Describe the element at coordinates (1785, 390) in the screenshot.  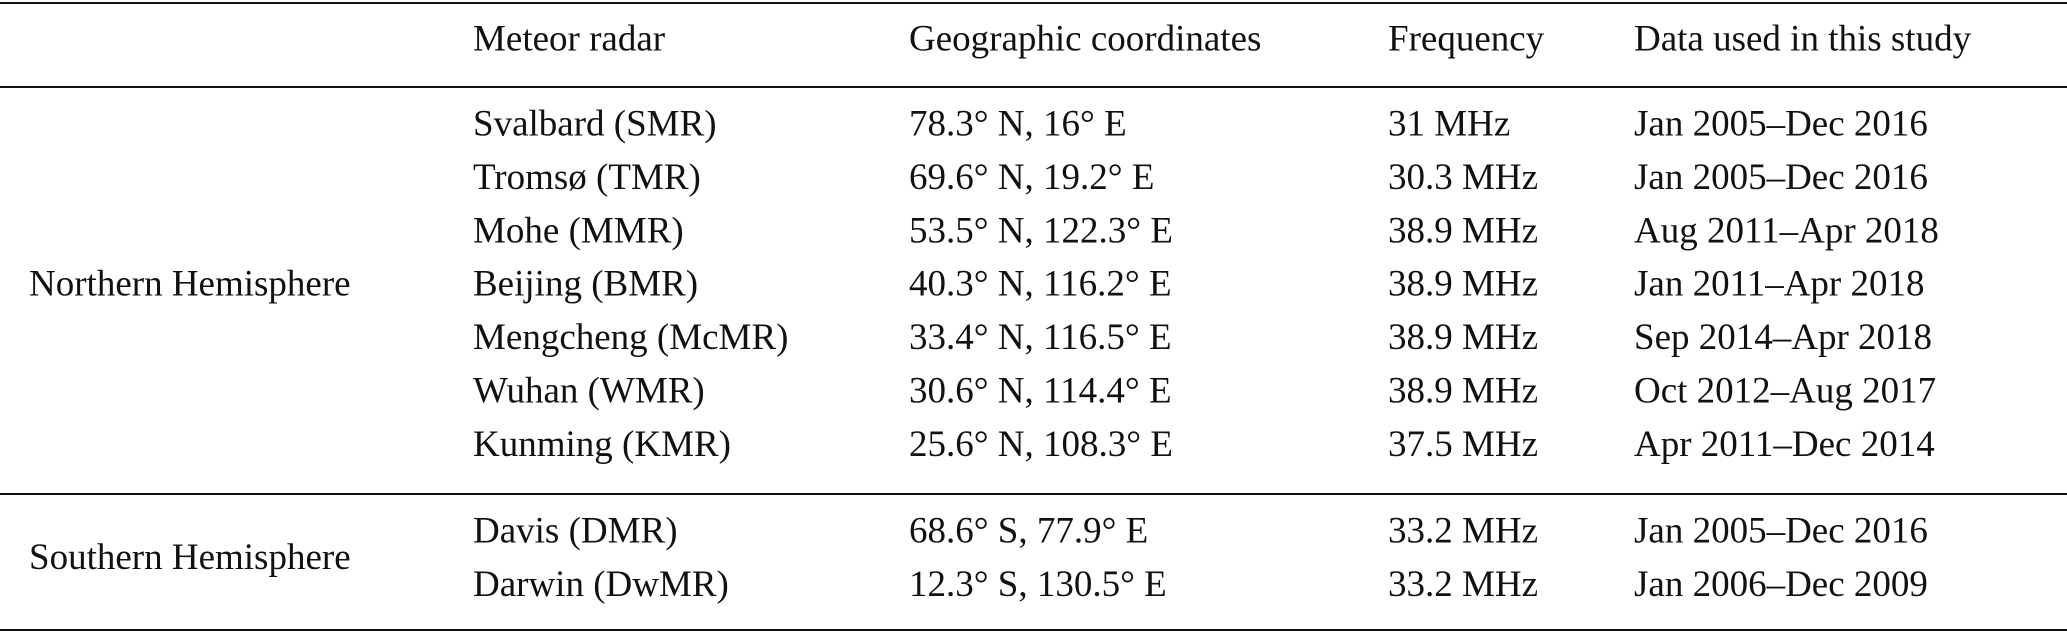
I see `cell: Oct 2012–Aug 2017` at that location.